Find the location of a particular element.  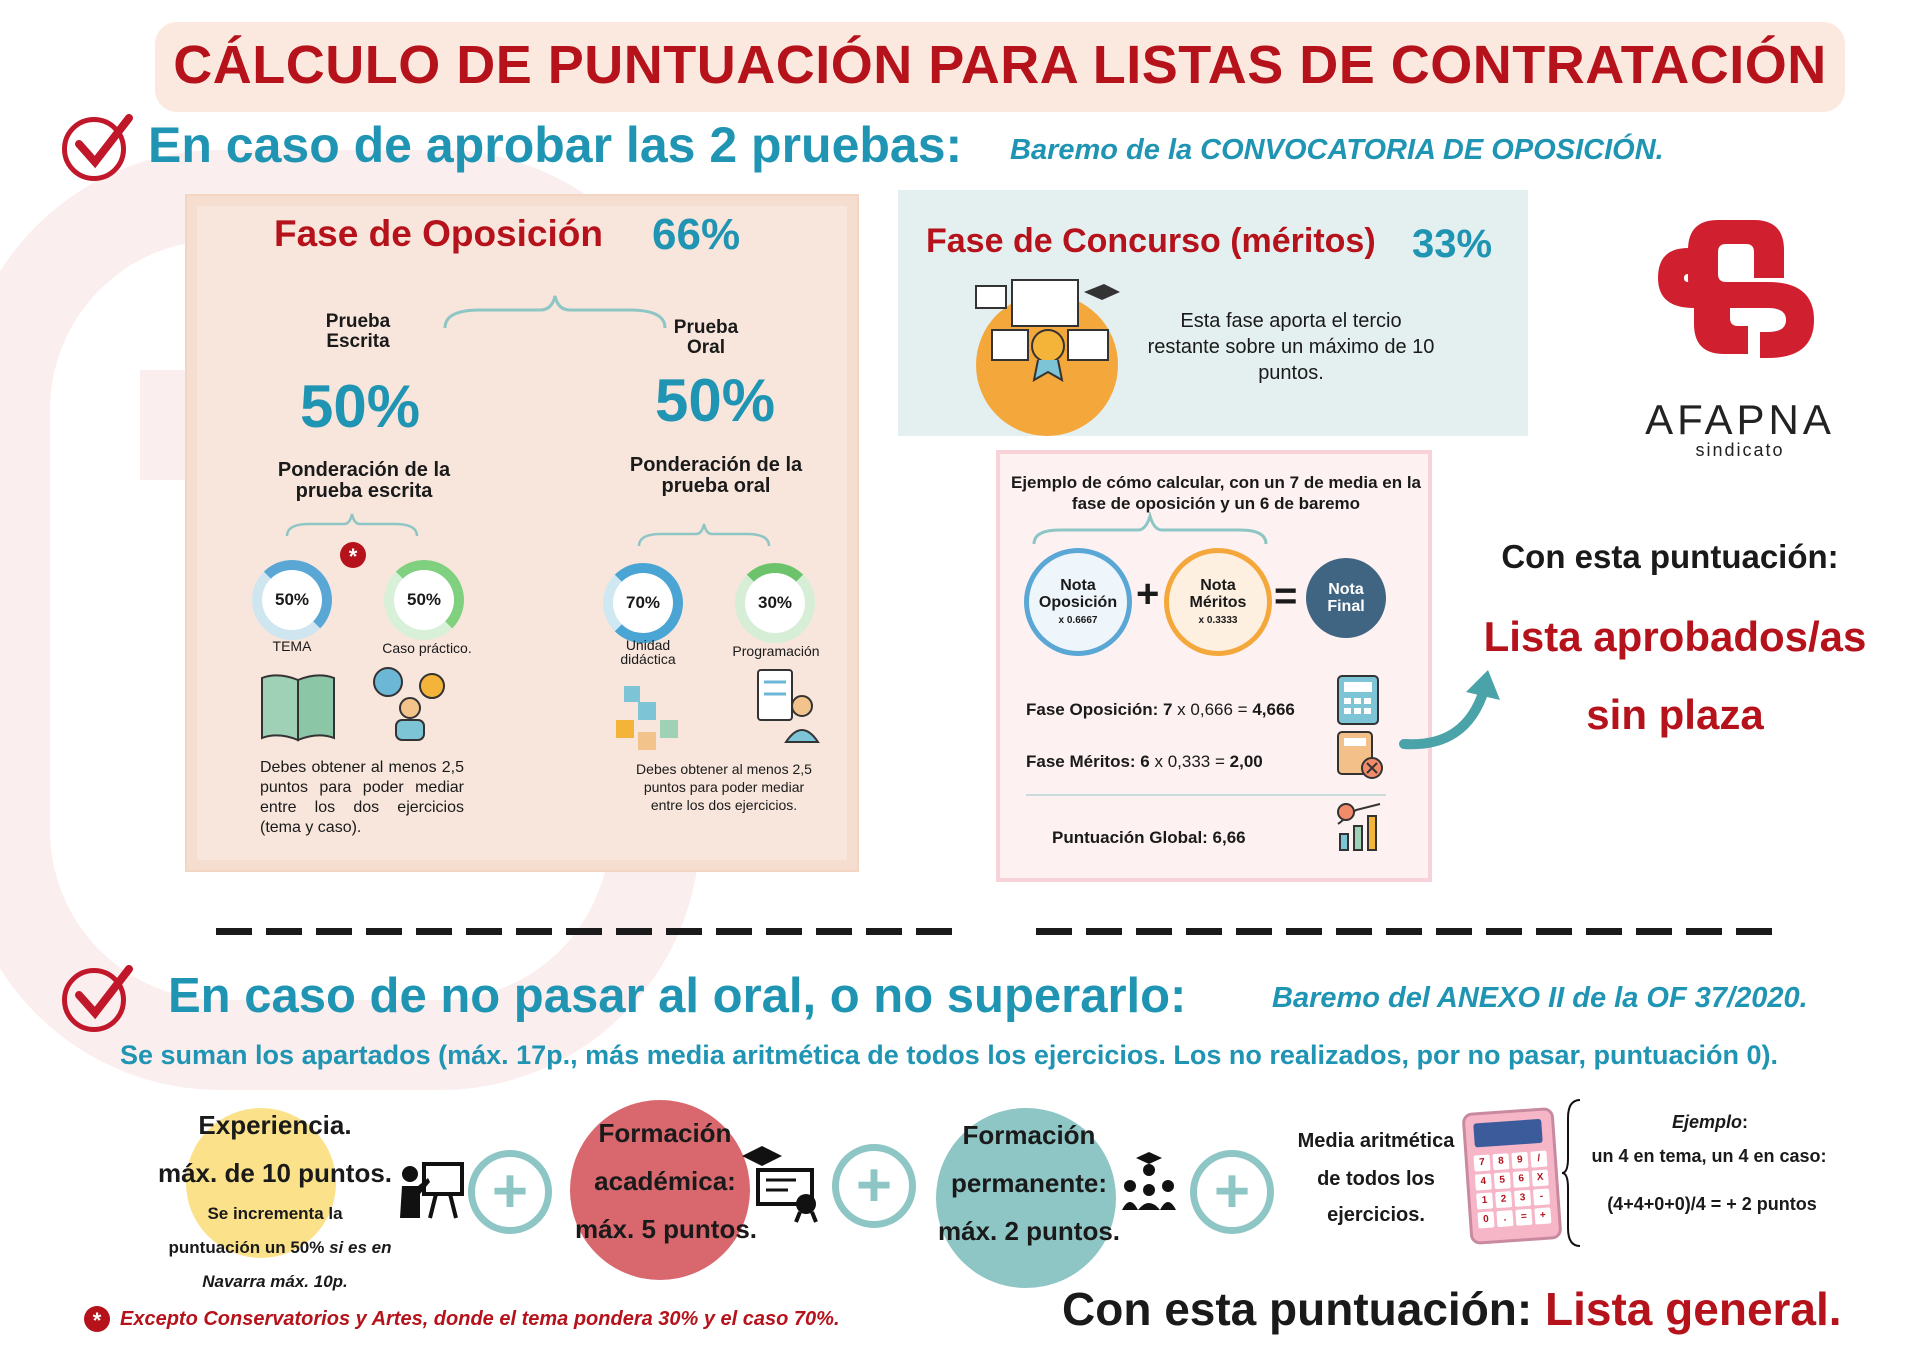

programacion-donut: 30% is located at coordinates (775, 603).